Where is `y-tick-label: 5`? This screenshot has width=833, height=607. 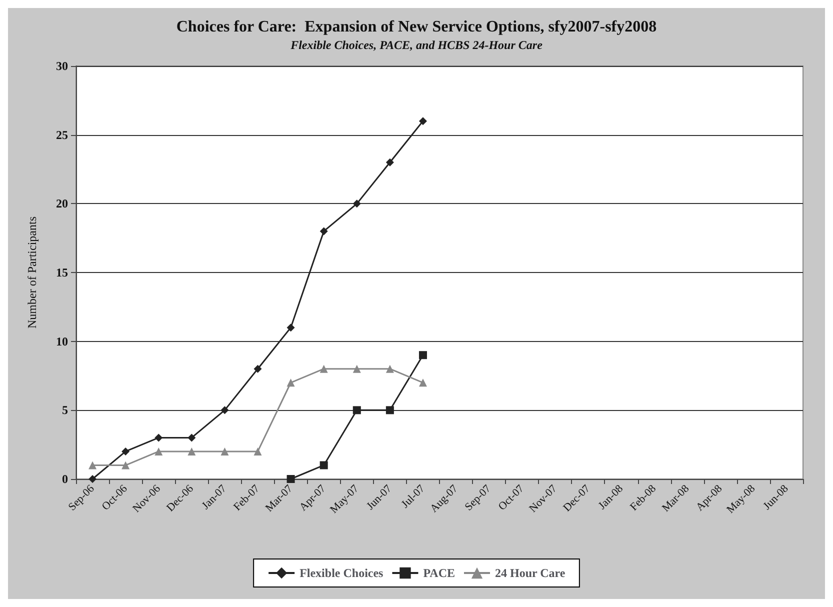
y-tick-label: 5 is located at coordinates (65, 410).